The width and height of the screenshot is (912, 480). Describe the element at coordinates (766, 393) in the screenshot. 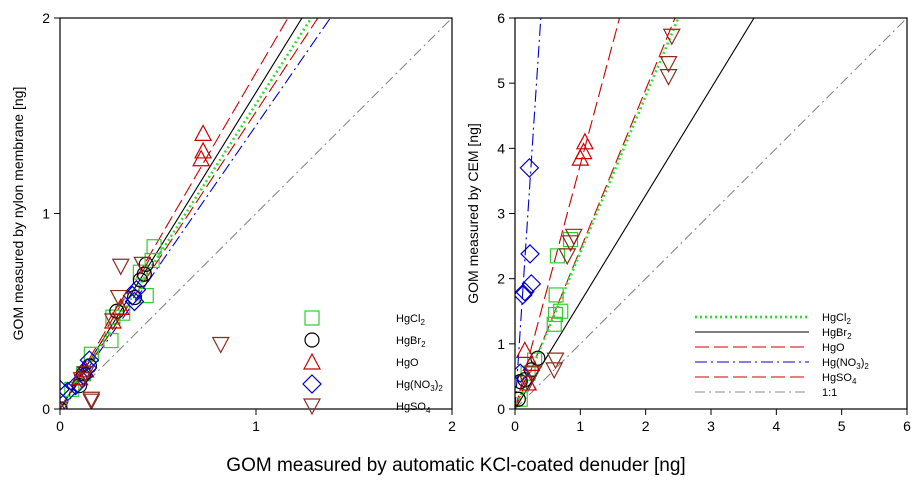

I see `legend-item: 1:1` at that location.